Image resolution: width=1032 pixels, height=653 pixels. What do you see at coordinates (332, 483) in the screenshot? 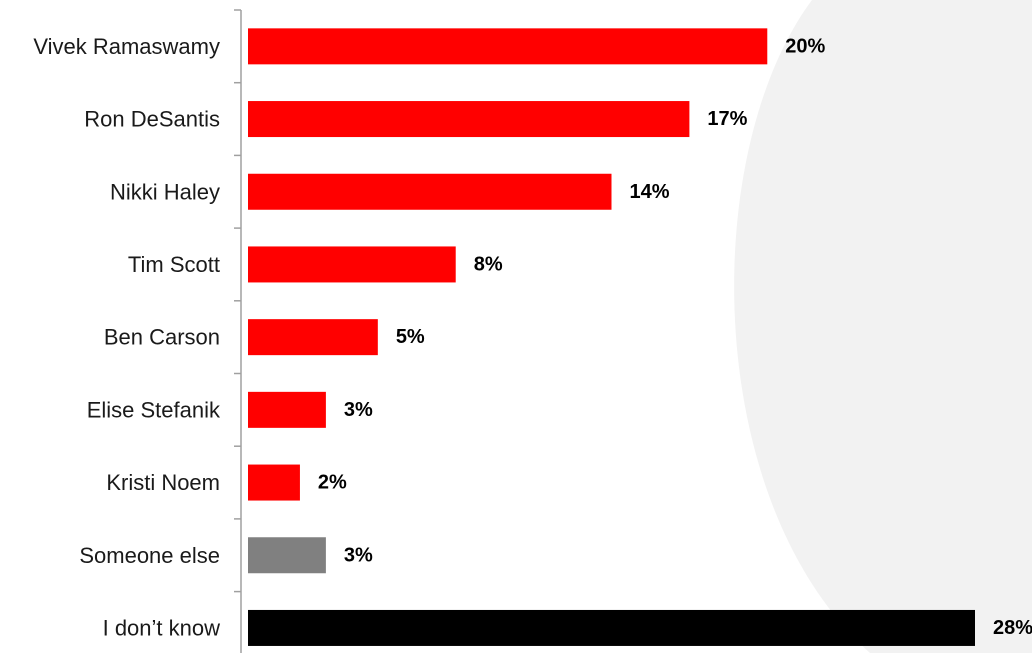
I see `value-label: 2%` at bounding box center [332, 483].